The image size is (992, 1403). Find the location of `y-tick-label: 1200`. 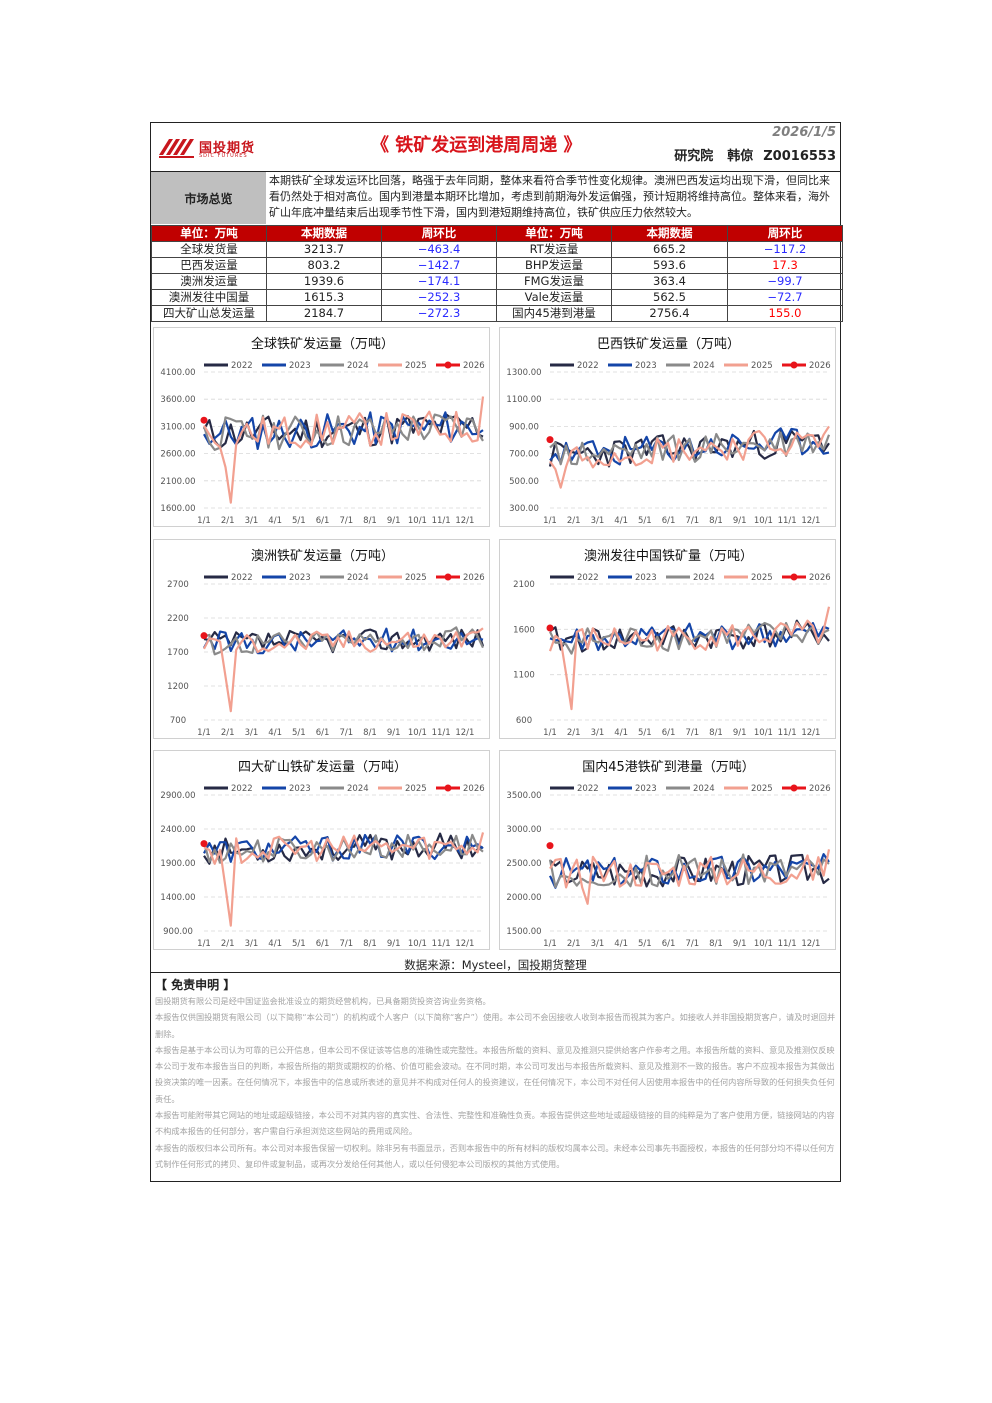

y-tick-label: 1200 is located at coordinates (178, 687).